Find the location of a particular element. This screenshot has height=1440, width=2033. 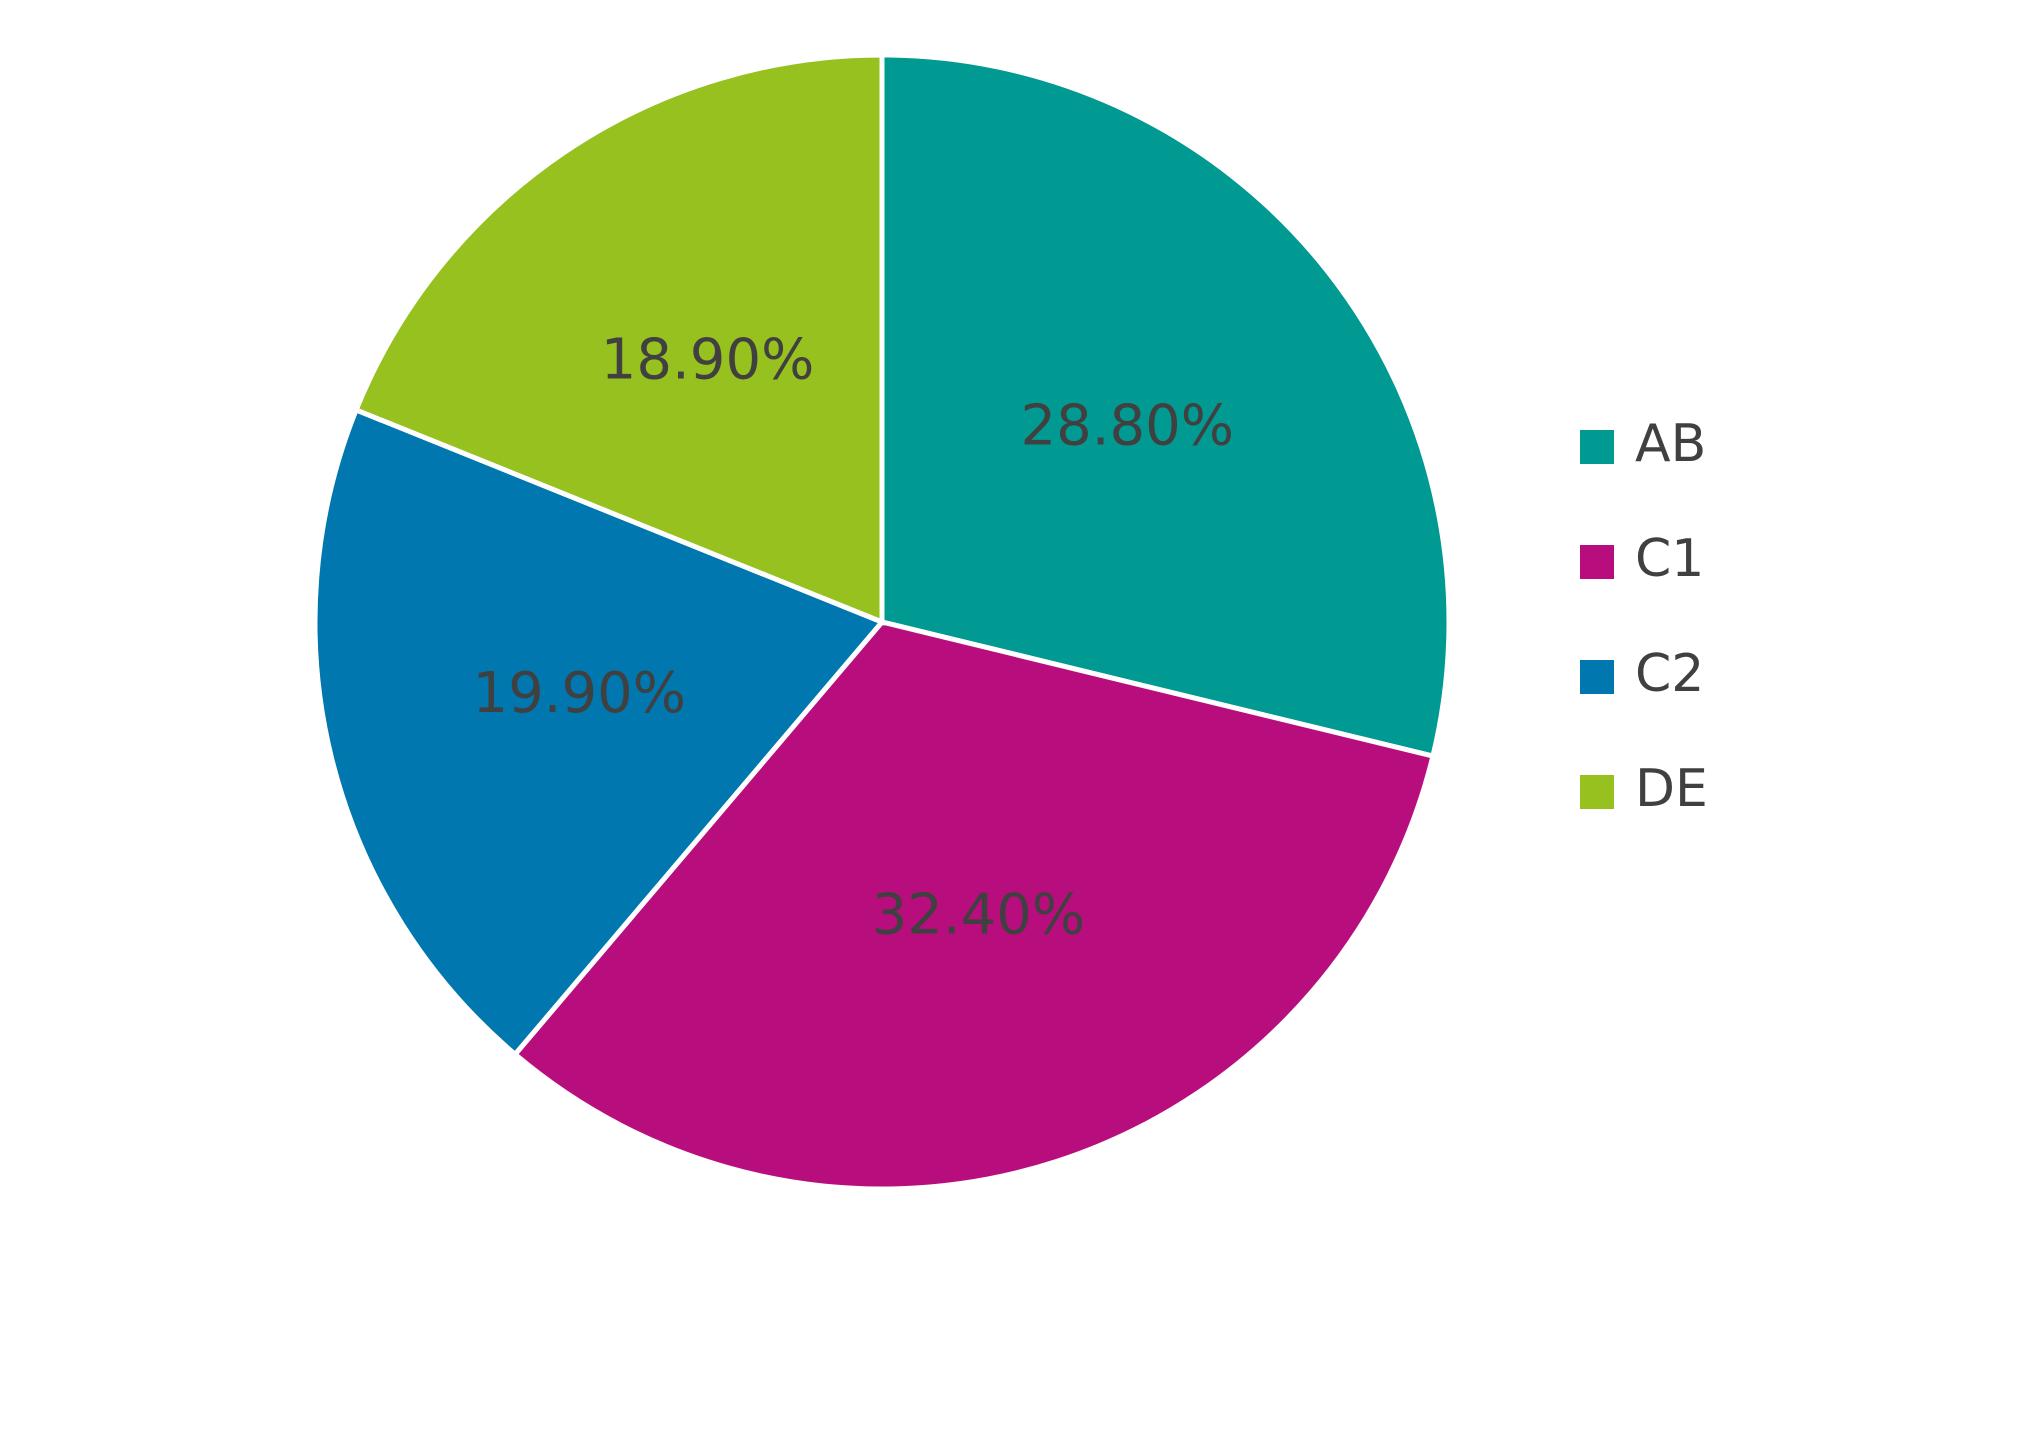

legend-label: C2 is located at coordinates (1669, 674).